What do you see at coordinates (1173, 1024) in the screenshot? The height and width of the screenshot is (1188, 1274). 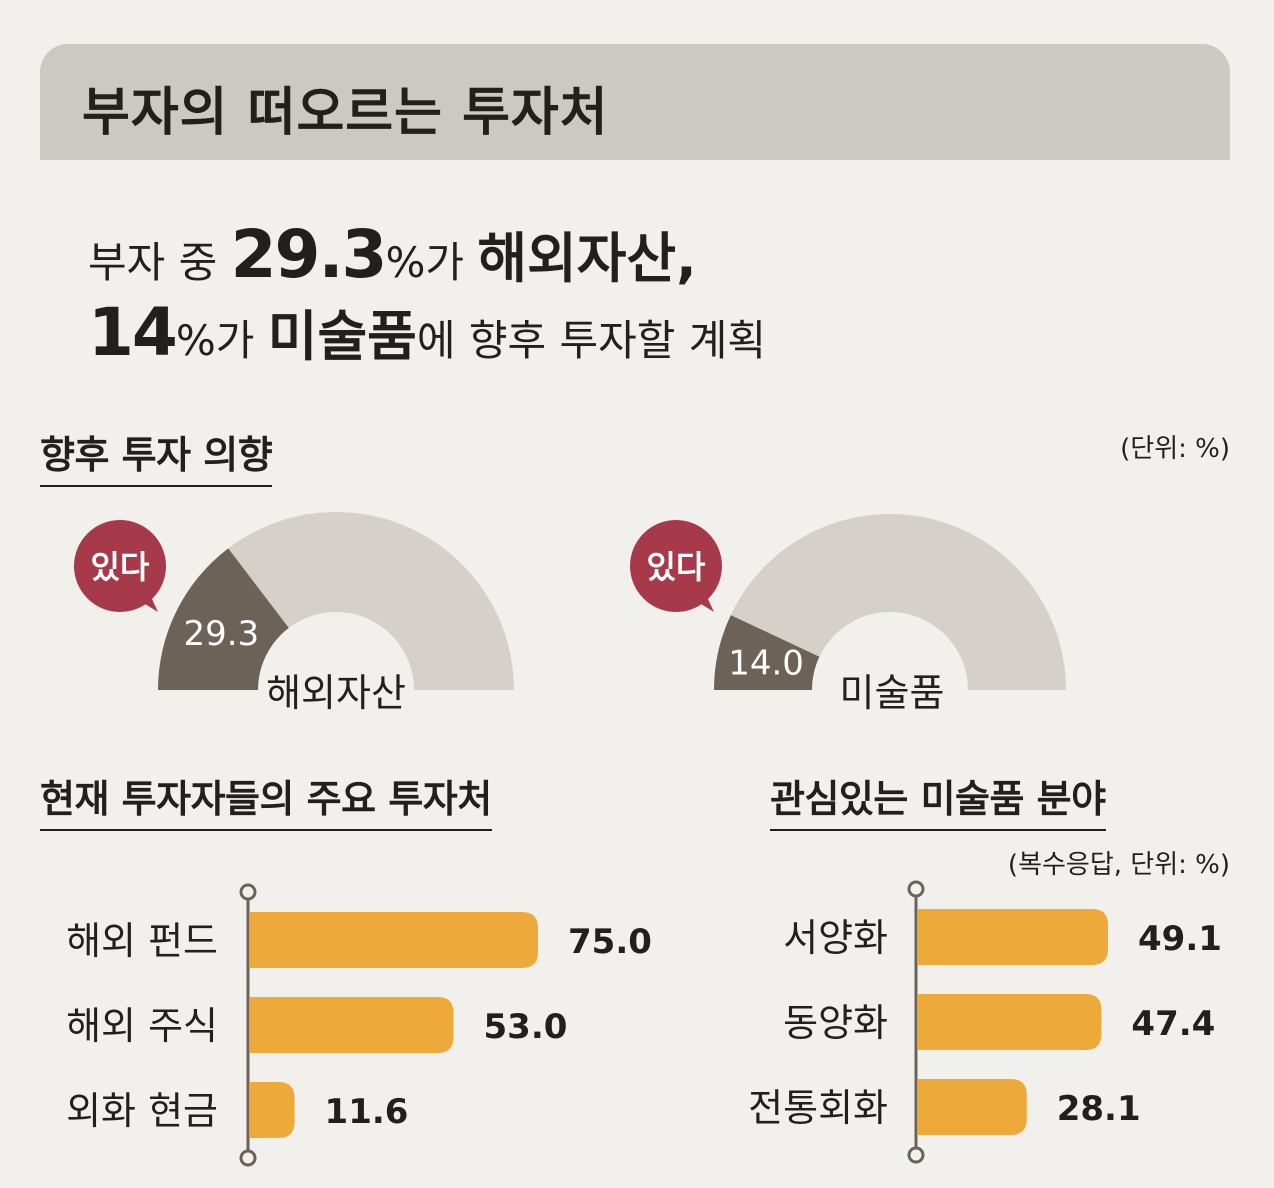 I see `bar-value-label: 47.4` at bounding box center [1173, 1024].